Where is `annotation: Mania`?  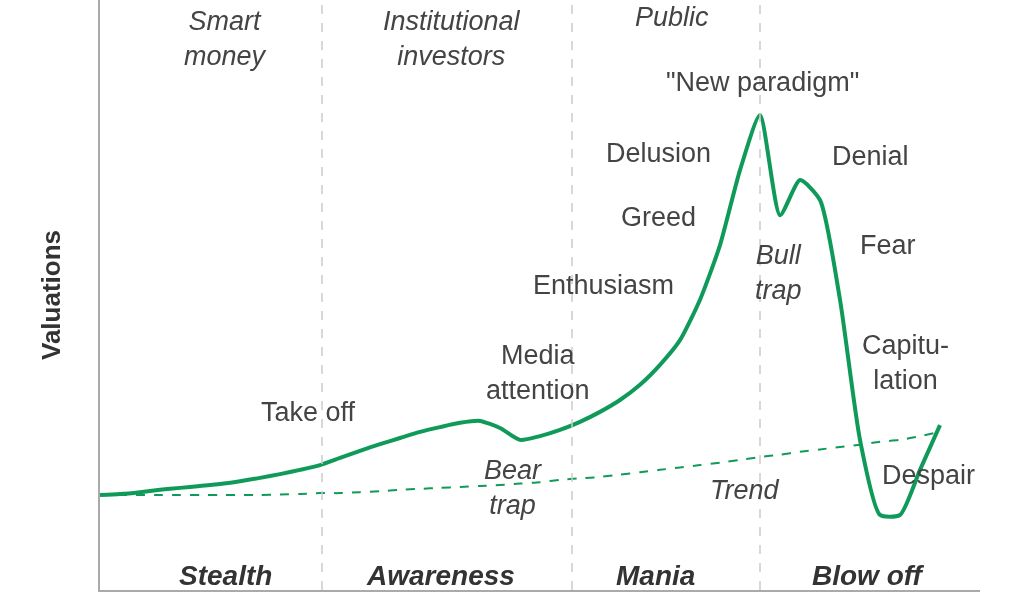 annotation: Mania is located at coordinates (656, 575).